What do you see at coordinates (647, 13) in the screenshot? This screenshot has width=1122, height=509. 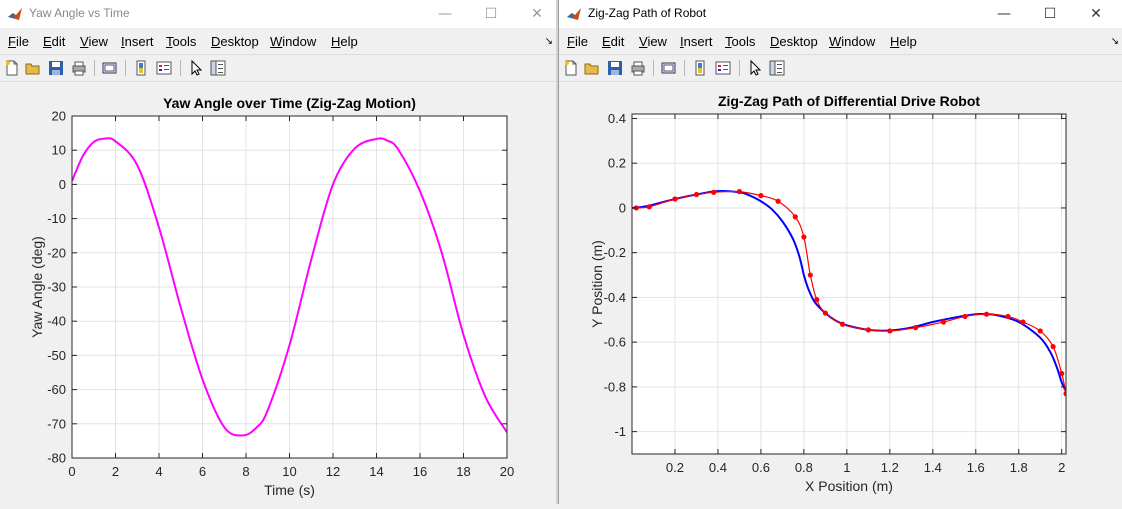 I see `window-title: Zig-Zag Path of Robot` at bounding box center [647, 13].